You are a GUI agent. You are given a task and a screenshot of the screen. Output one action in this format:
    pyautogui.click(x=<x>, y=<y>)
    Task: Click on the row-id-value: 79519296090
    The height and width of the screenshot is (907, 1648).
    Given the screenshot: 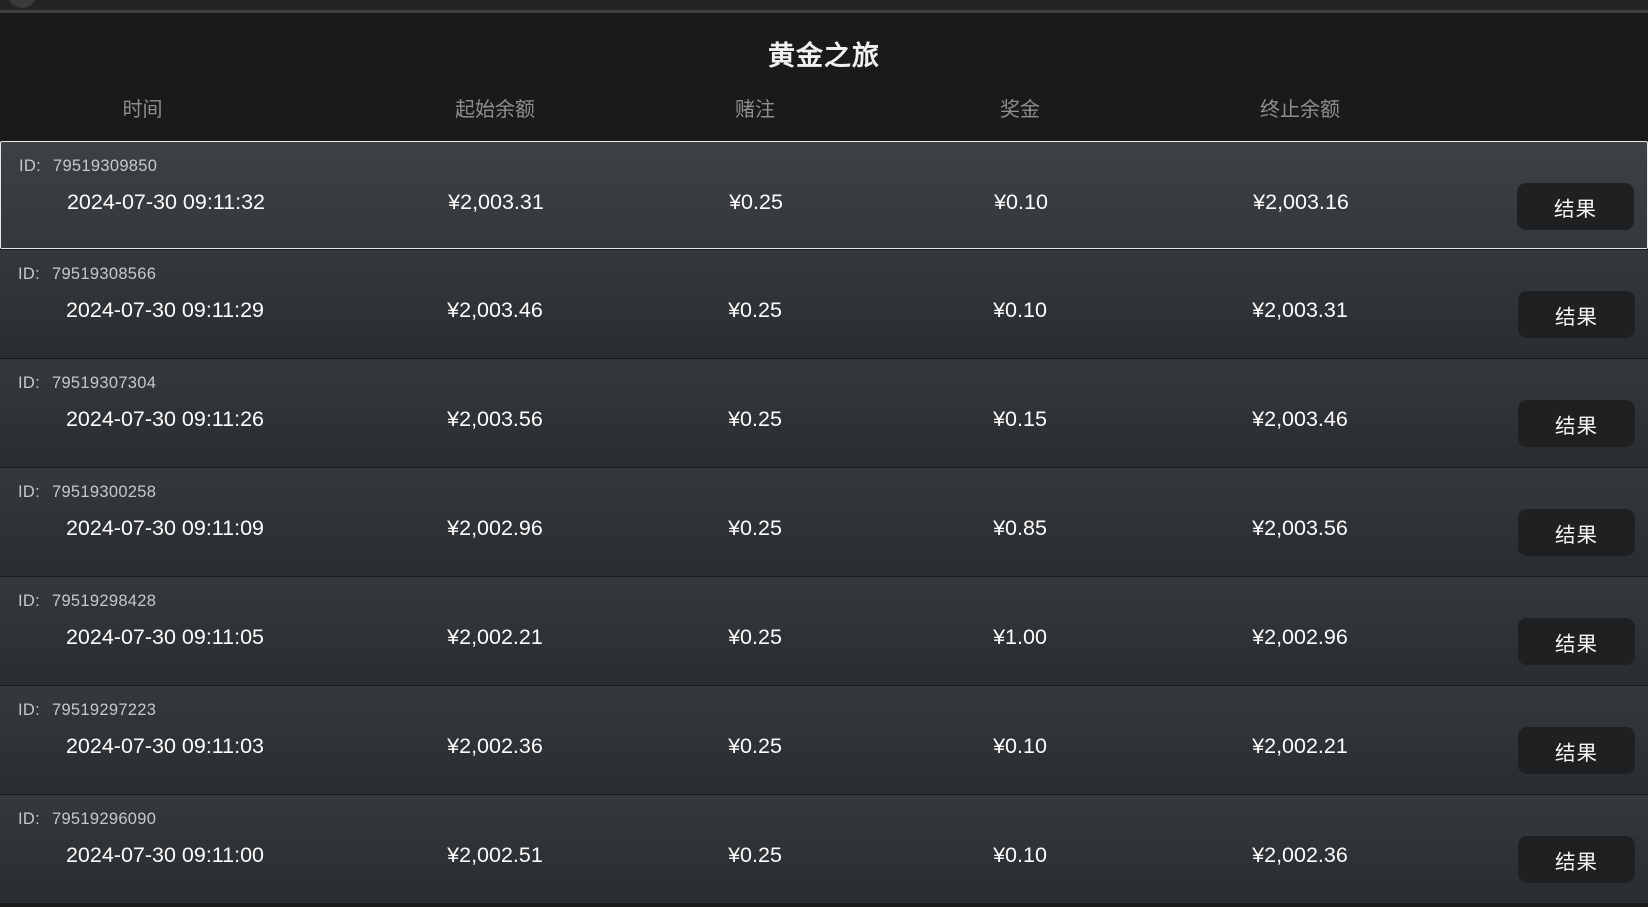 What is the action you would take?
    pyautogui.click(x=104, y=819)
    